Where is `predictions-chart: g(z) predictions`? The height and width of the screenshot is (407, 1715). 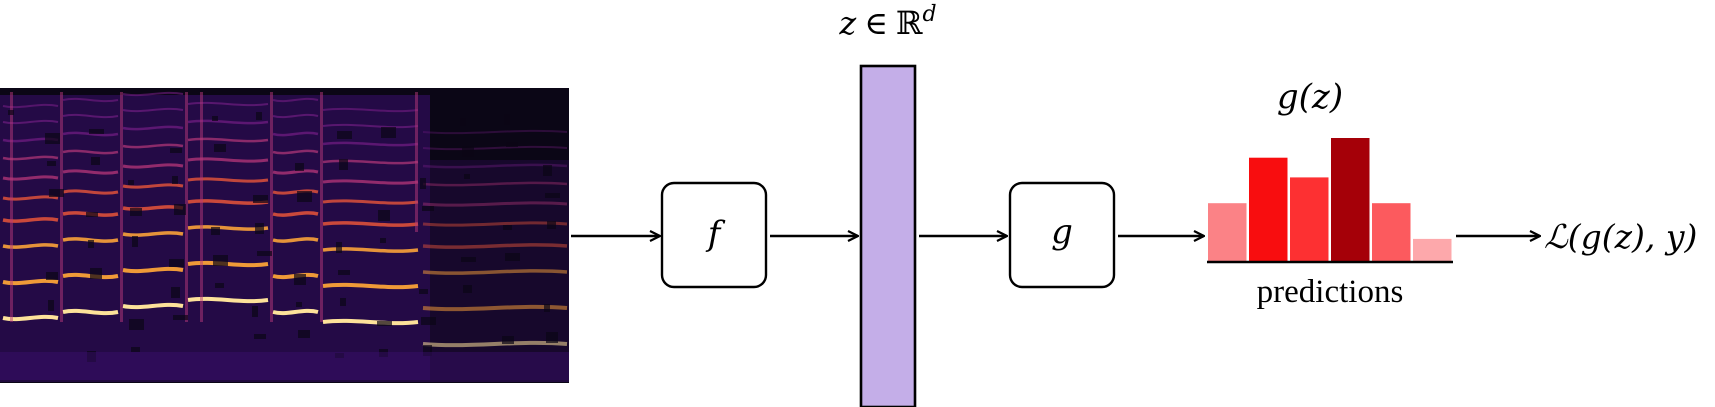 predictions-chart: g(z) predictions is located at coordinates (1330, 193).